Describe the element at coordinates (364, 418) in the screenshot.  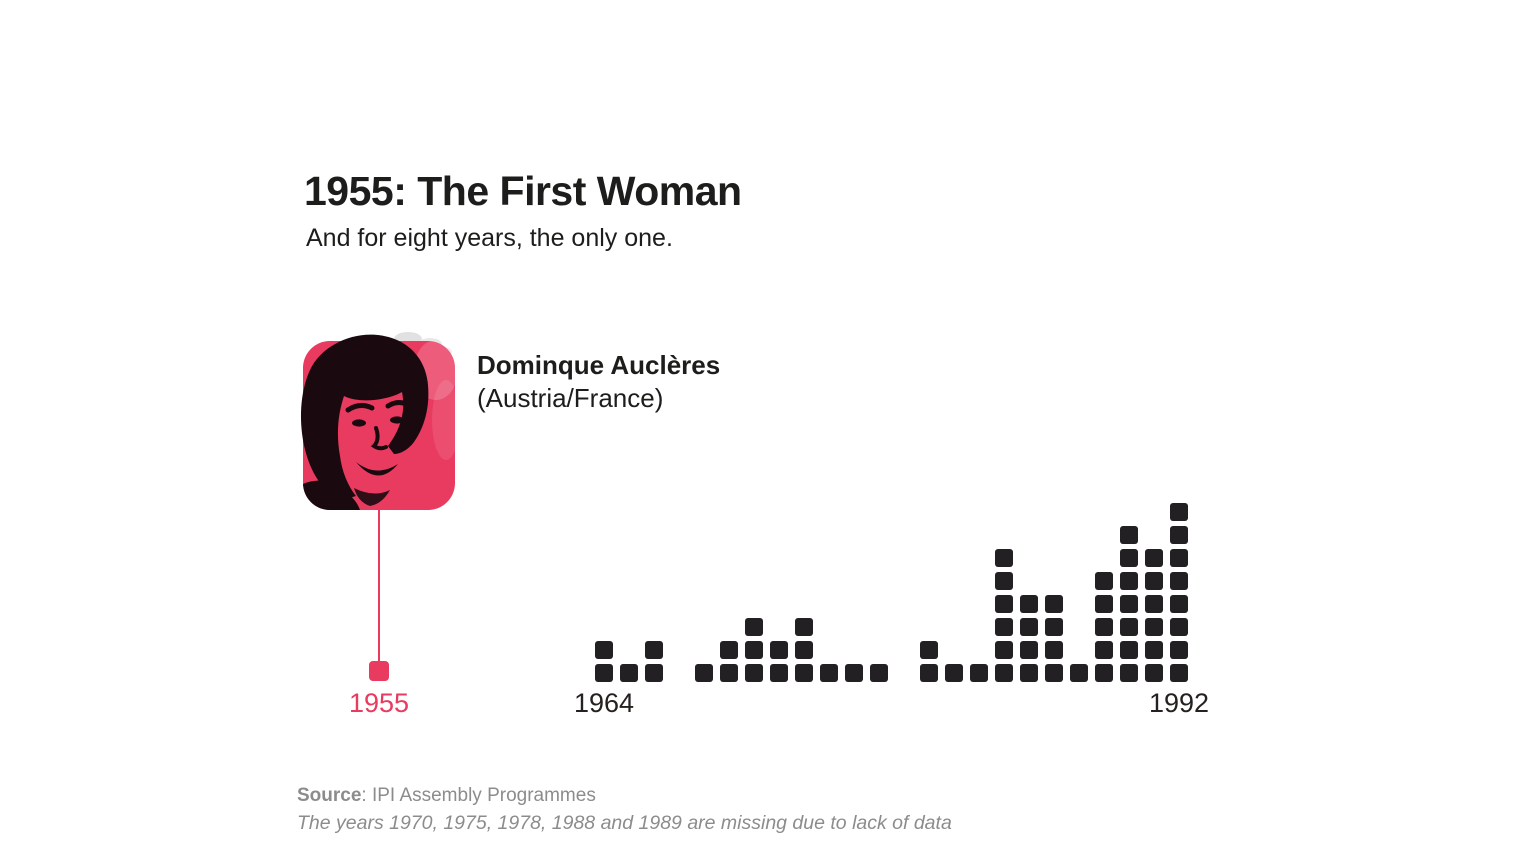
I see `hair-shape` at that location.